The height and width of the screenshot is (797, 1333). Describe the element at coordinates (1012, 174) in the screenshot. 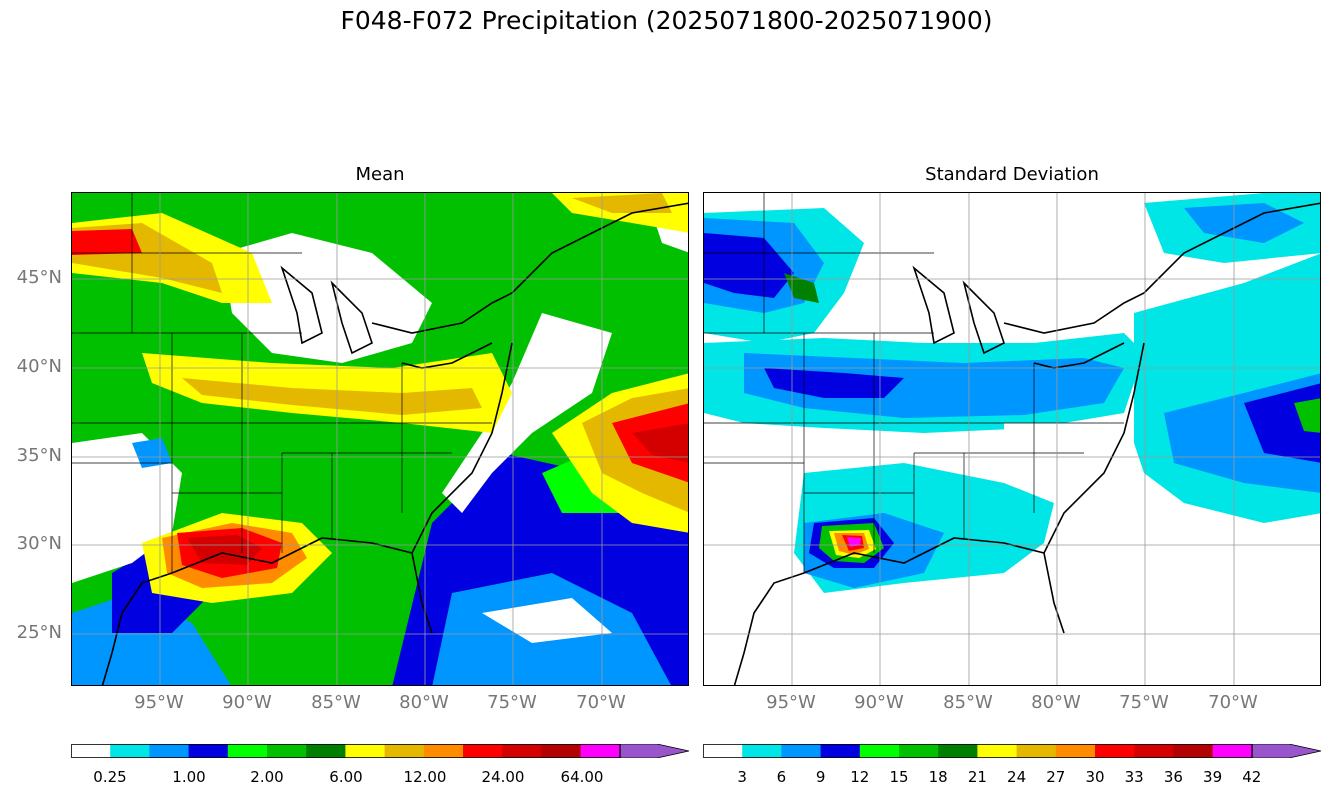

I see `panel-title-std: Standard Deviation` at that location.